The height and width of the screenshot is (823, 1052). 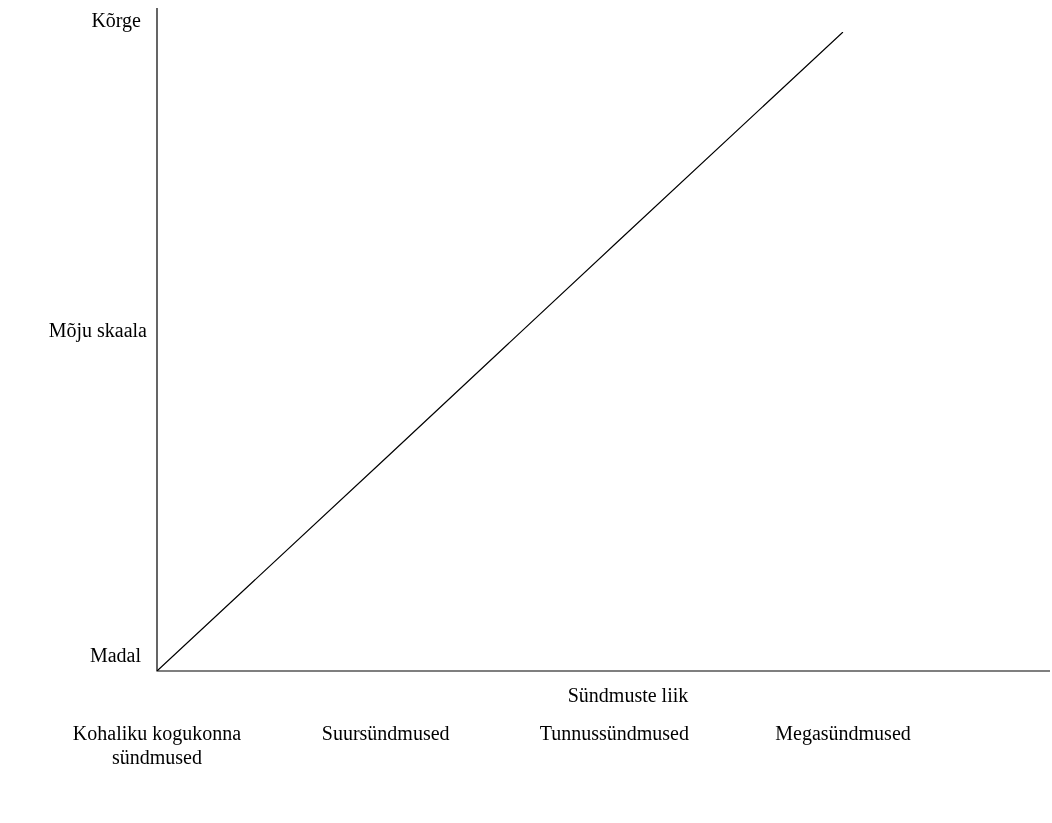 I want to click on x-tick-label: Megasündmused, so click(x=843, y=734).